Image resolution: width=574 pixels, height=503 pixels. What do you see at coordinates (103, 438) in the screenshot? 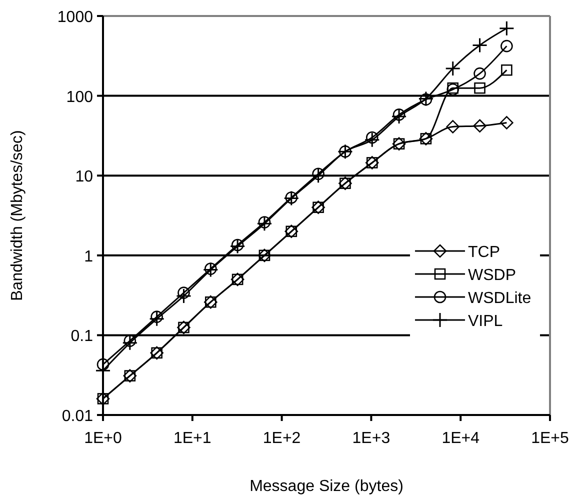
I see `x-tick-label: 1E+0` at bounding box center [103, 438].